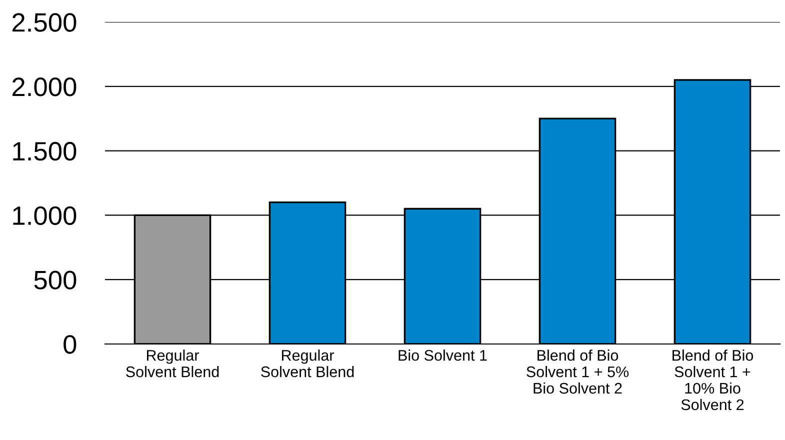 Image resolution: width=785 pixels, height=440 pixels. What do you see at coordinates (442, 355) in the screenshot?
I see `x-tick-label: Bio Solvent 1` at bounding box center [442, 355].